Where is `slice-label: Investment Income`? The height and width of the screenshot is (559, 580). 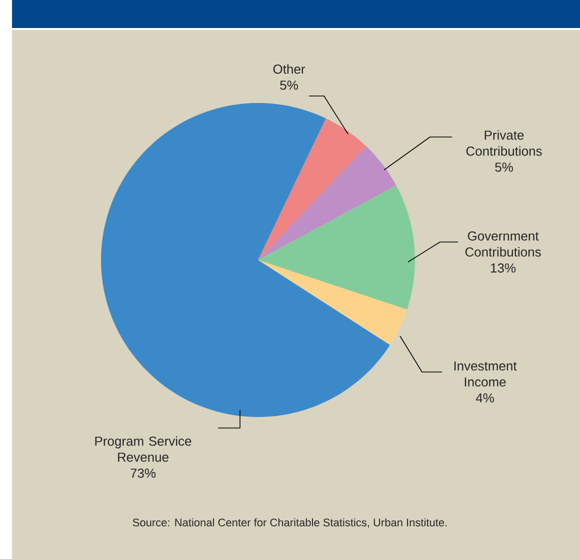
slice-label: Investment Income is located at coordinates (485, 374).